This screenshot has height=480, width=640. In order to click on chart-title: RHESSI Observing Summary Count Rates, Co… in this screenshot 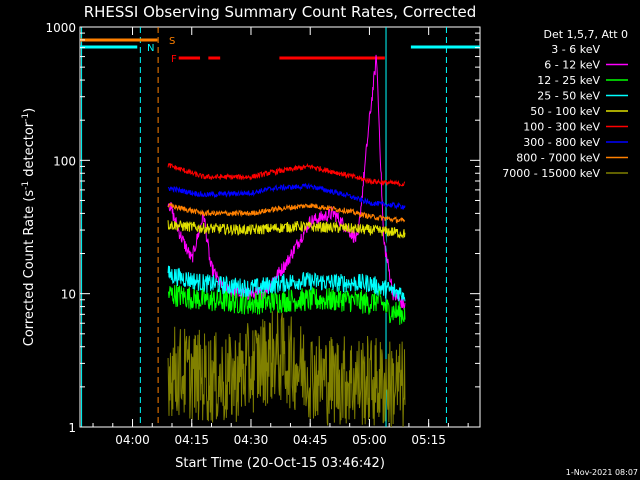, I will do `click(280, 12)`.